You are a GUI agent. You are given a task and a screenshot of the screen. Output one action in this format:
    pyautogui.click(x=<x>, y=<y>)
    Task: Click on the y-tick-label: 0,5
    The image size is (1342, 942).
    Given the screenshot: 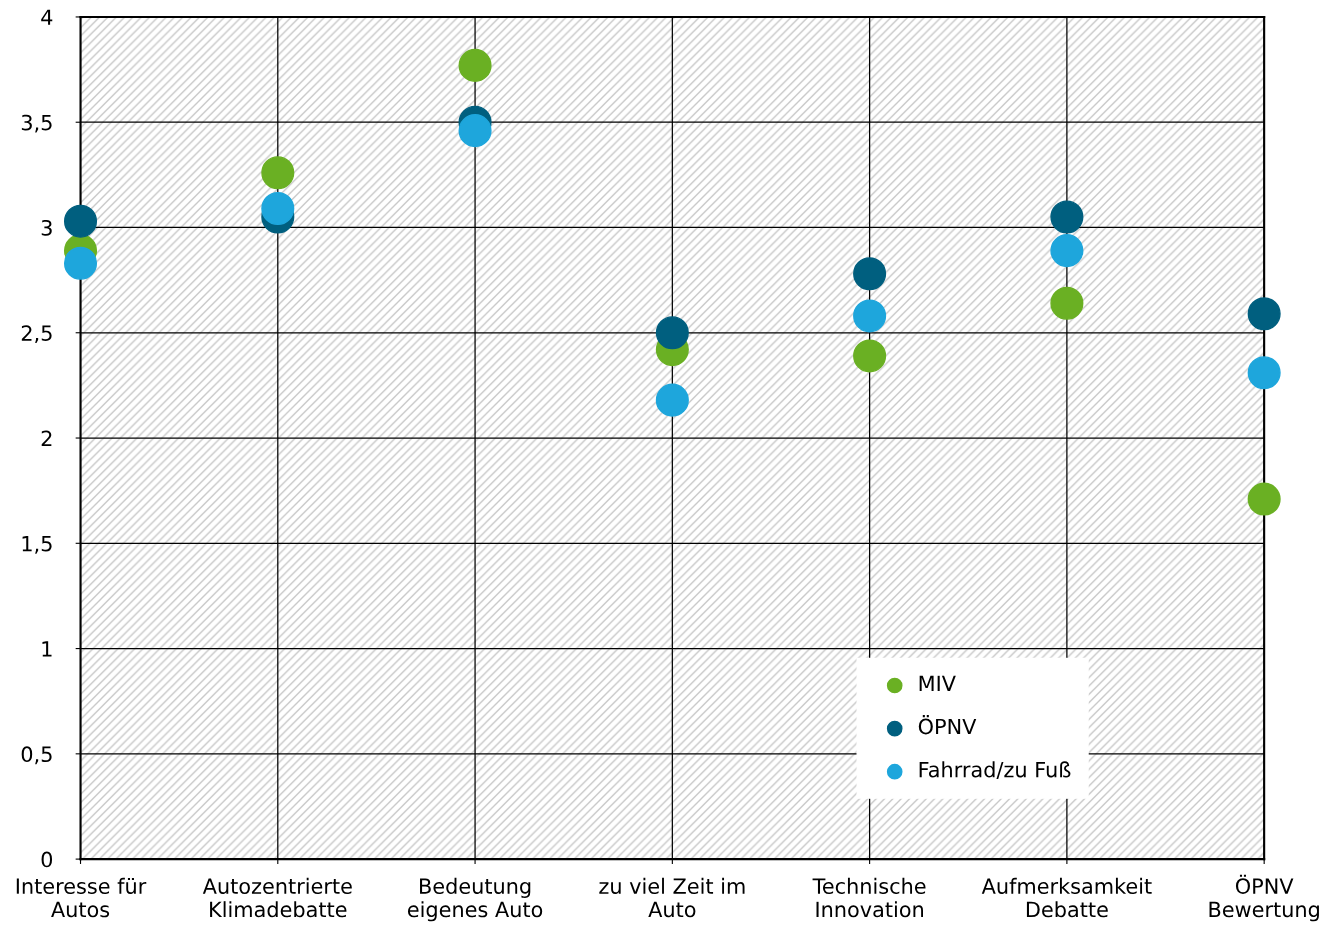 What is the action you would take?
    pyautogui.click(x=36, y=755)
    